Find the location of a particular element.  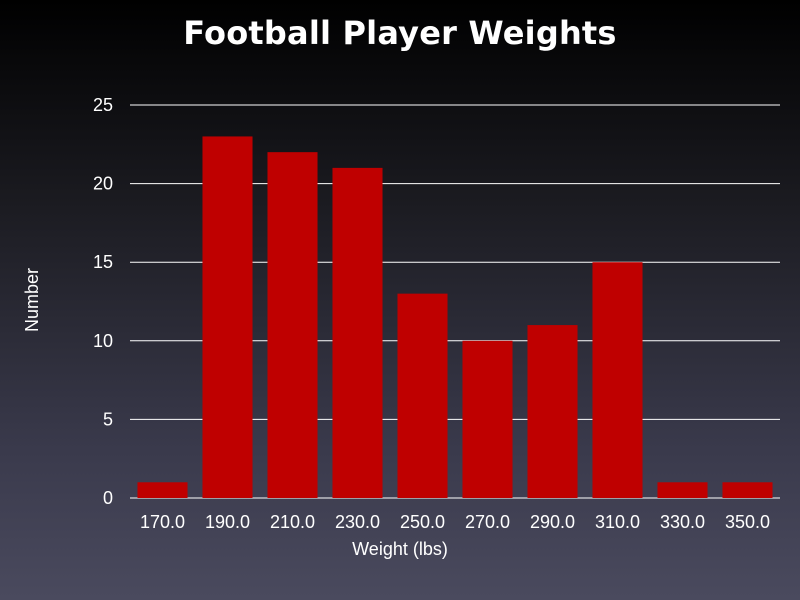

x-axis-label: Weight (lbs) is located at coordinates (400, 549).